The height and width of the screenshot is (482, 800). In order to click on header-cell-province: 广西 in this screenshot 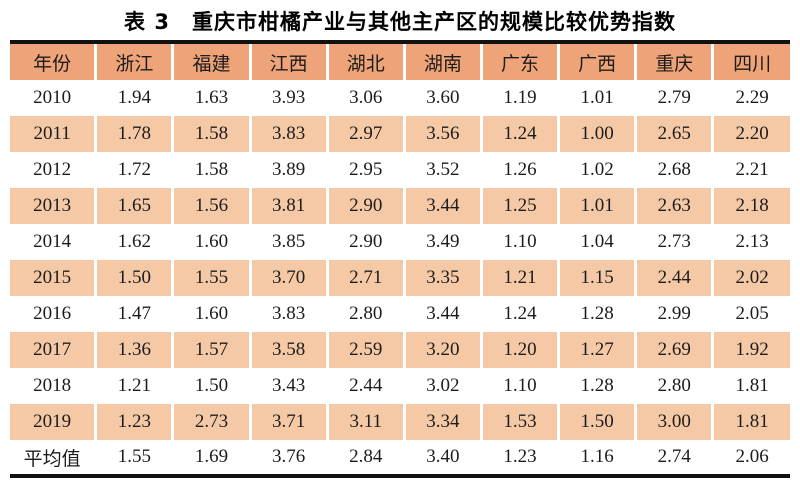, I will do `click(596, 61)`.